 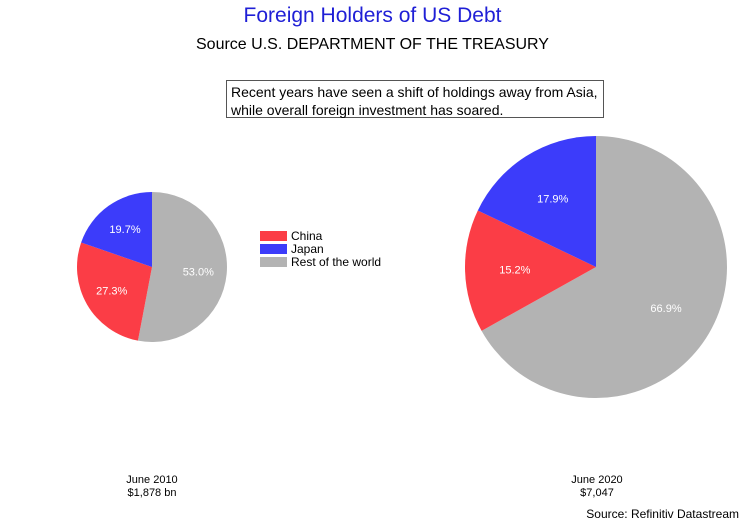 What do you see at coordinates (552, 199) in the screenshot?
I see `slice-label-2020-japan: 17.9%` at bounding box center [552, 199].